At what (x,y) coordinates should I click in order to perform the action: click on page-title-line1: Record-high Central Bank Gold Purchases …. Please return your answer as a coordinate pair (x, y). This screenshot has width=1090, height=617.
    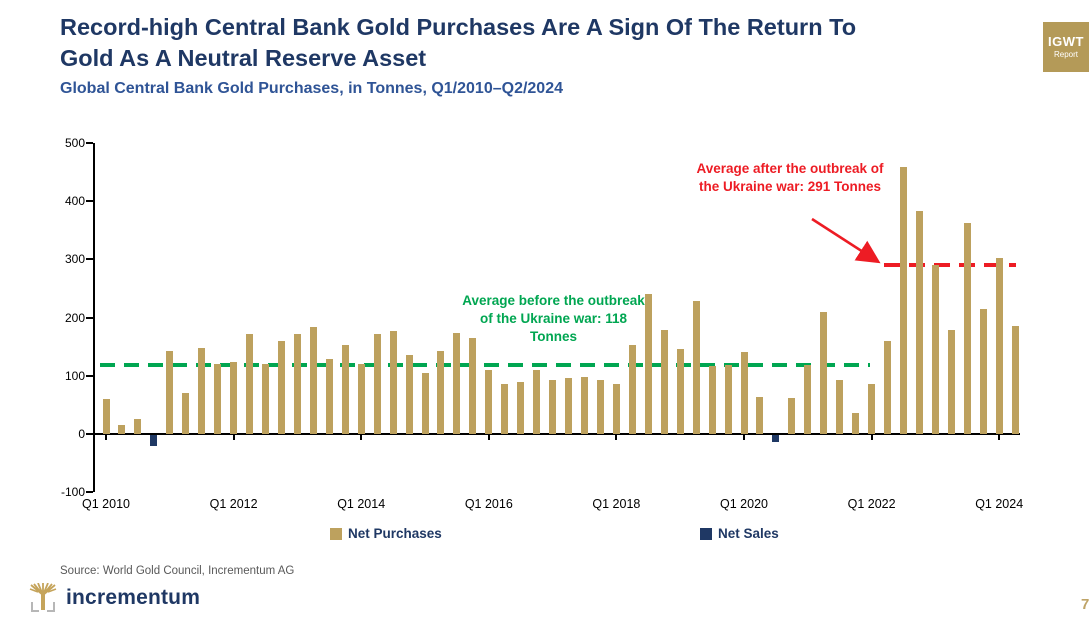
    Looking at the image, I should click on (458, 27).